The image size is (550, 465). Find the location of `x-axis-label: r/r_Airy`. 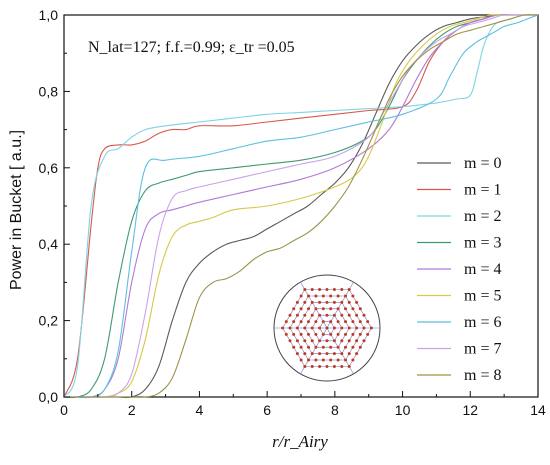

x-axis-label: r/r_Airy is located at coordinates (300, 441).